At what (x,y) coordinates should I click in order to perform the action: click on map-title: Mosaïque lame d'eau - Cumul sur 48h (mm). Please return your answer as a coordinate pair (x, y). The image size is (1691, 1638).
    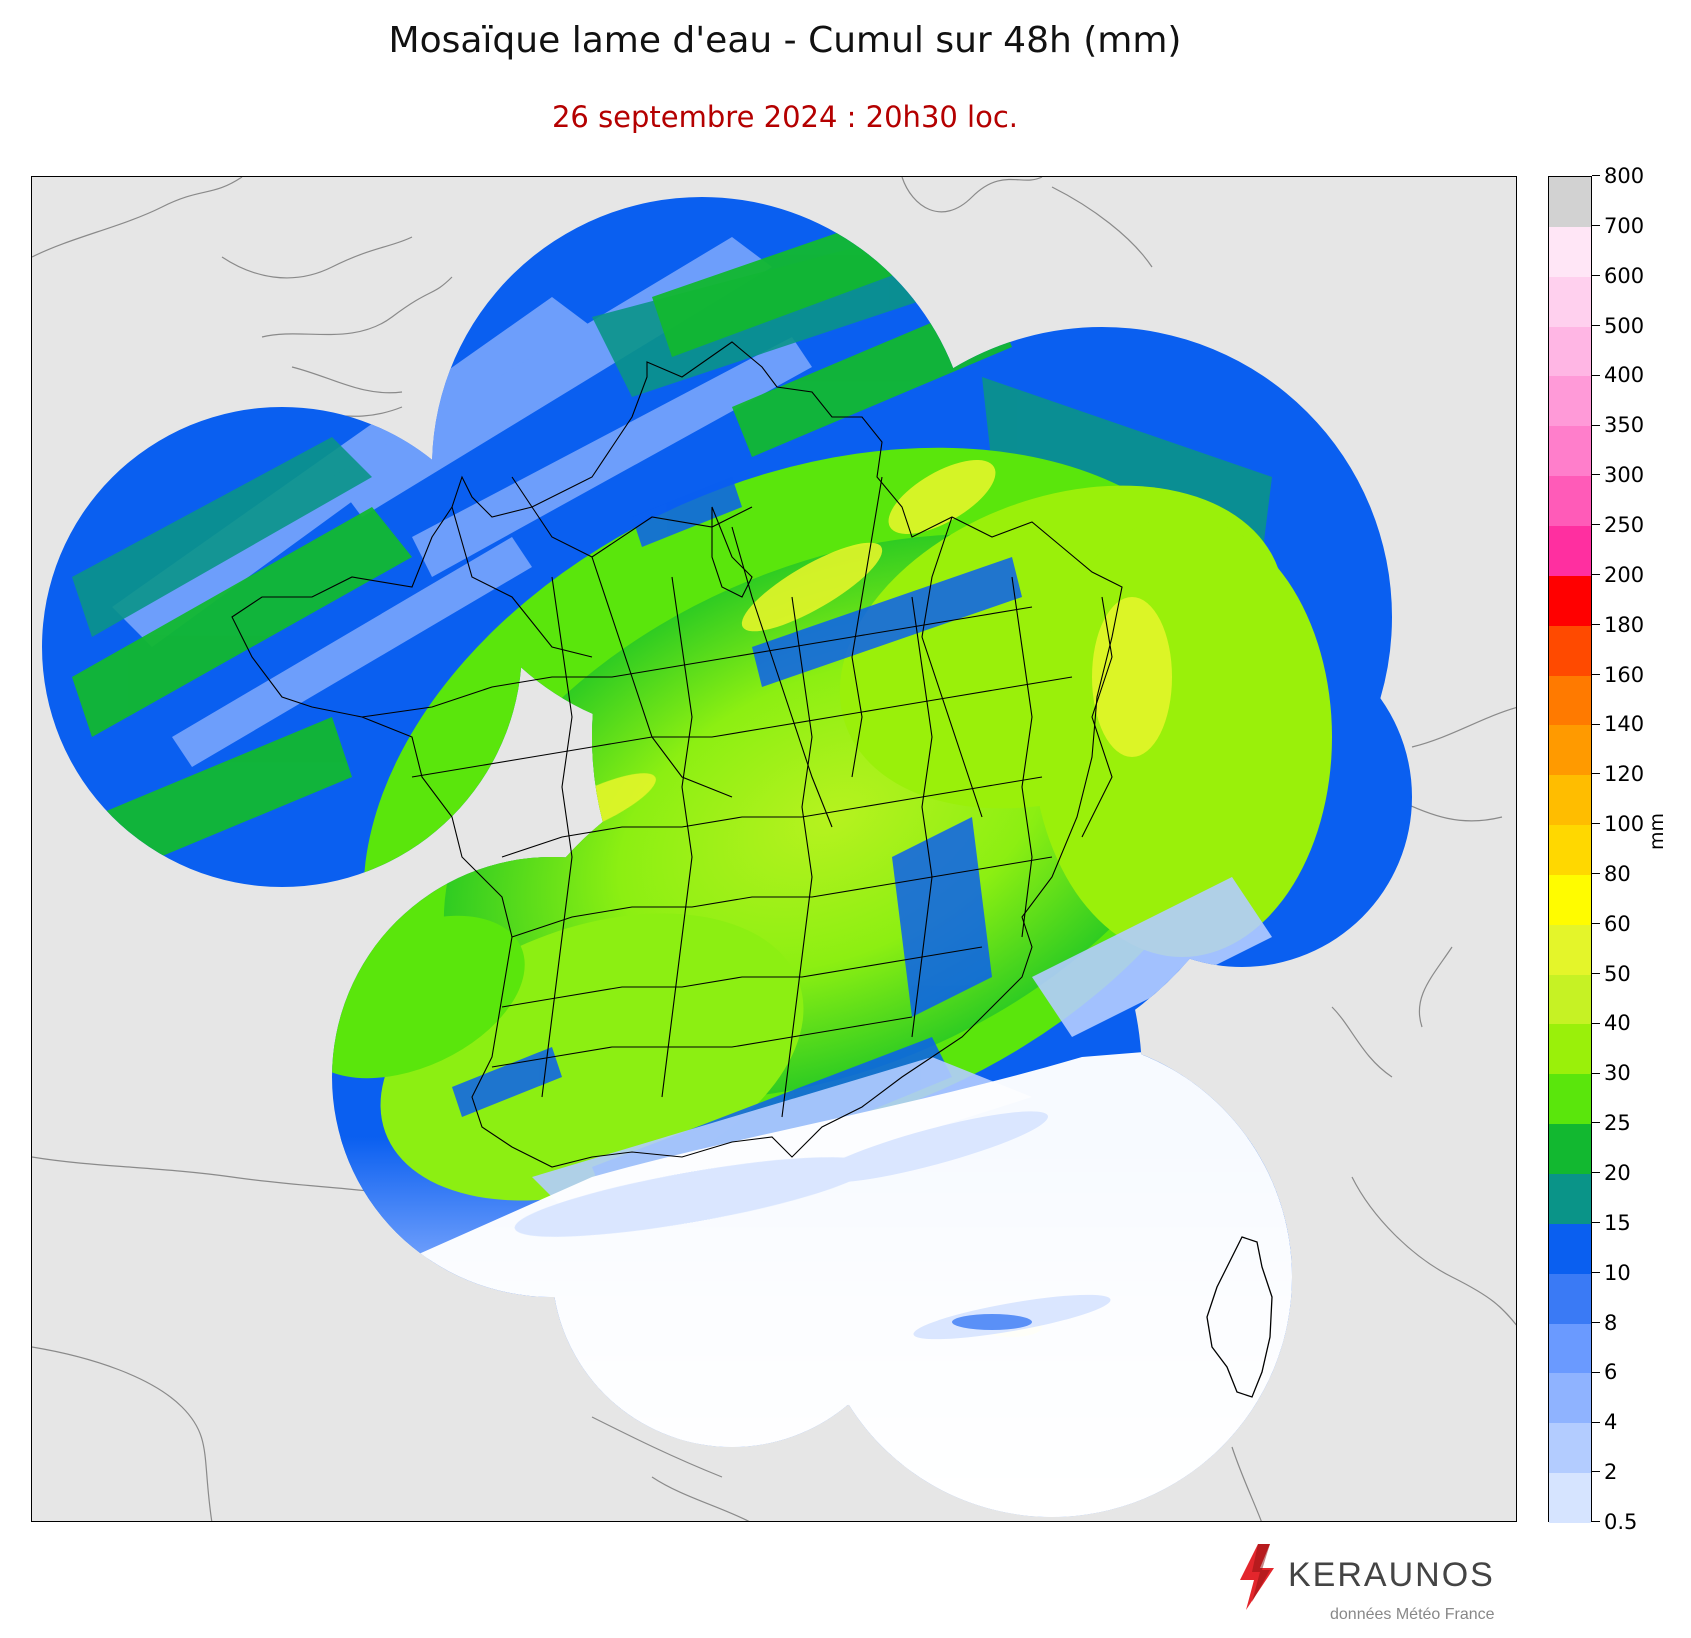
    Looking at the image, I should click on (785, 40).